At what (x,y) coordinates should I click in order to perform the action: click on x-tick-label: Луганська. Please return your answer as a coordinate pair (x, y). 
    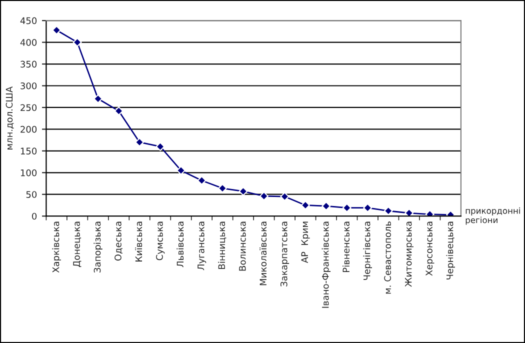
    Looking at the image, I should click on (202, 246).